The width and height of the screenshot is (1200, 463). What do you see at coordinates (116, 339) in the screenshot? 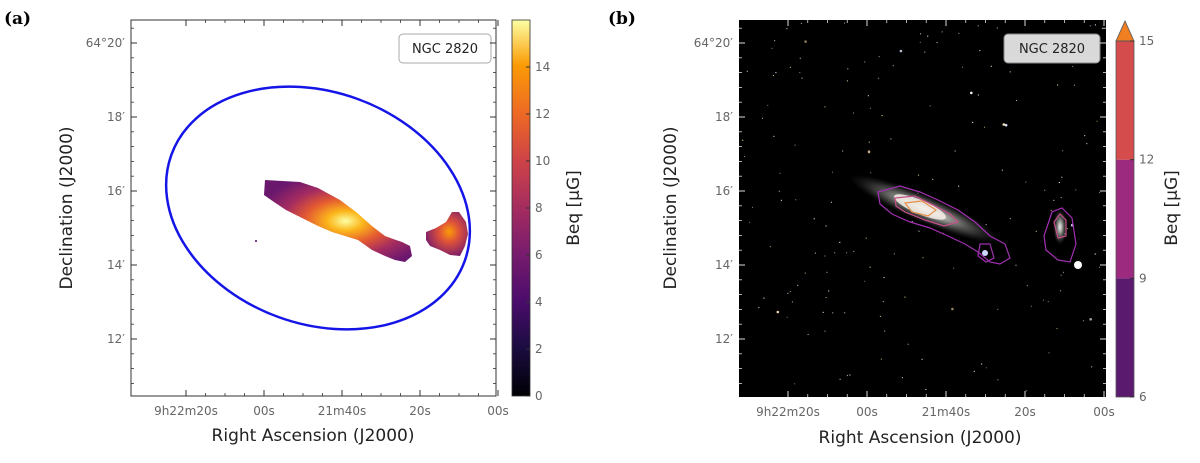
I see `y-tick-label: 12′` at bounding box center [116, 339].